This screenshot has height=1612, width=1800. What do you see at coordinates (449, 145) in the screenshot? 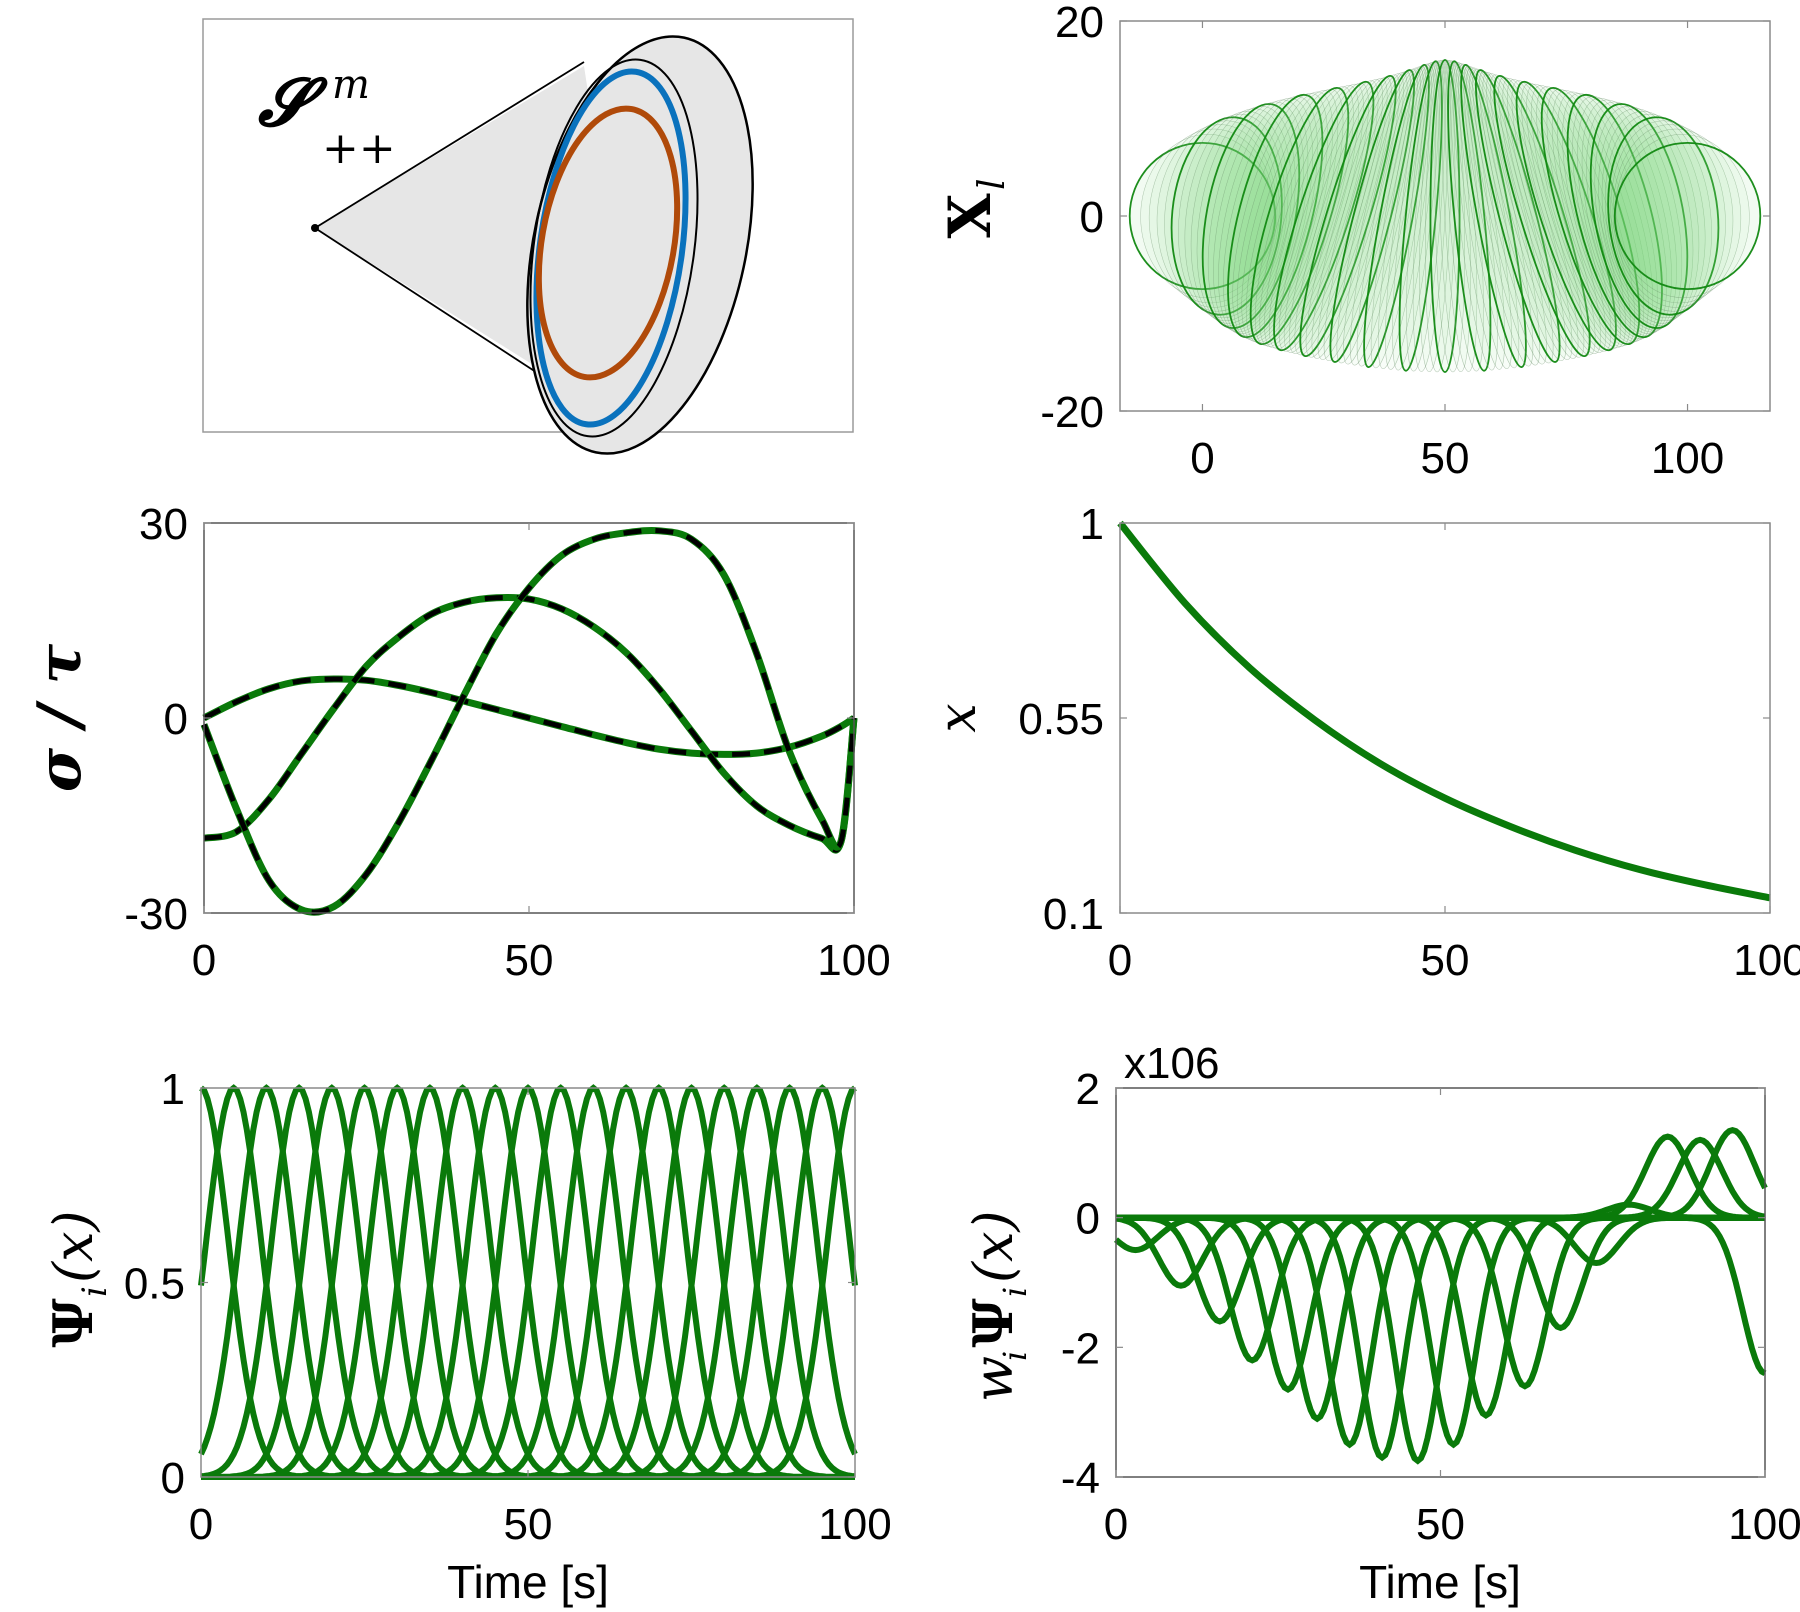
I see `cone-upper-edge` at bounding box center [449, 145].